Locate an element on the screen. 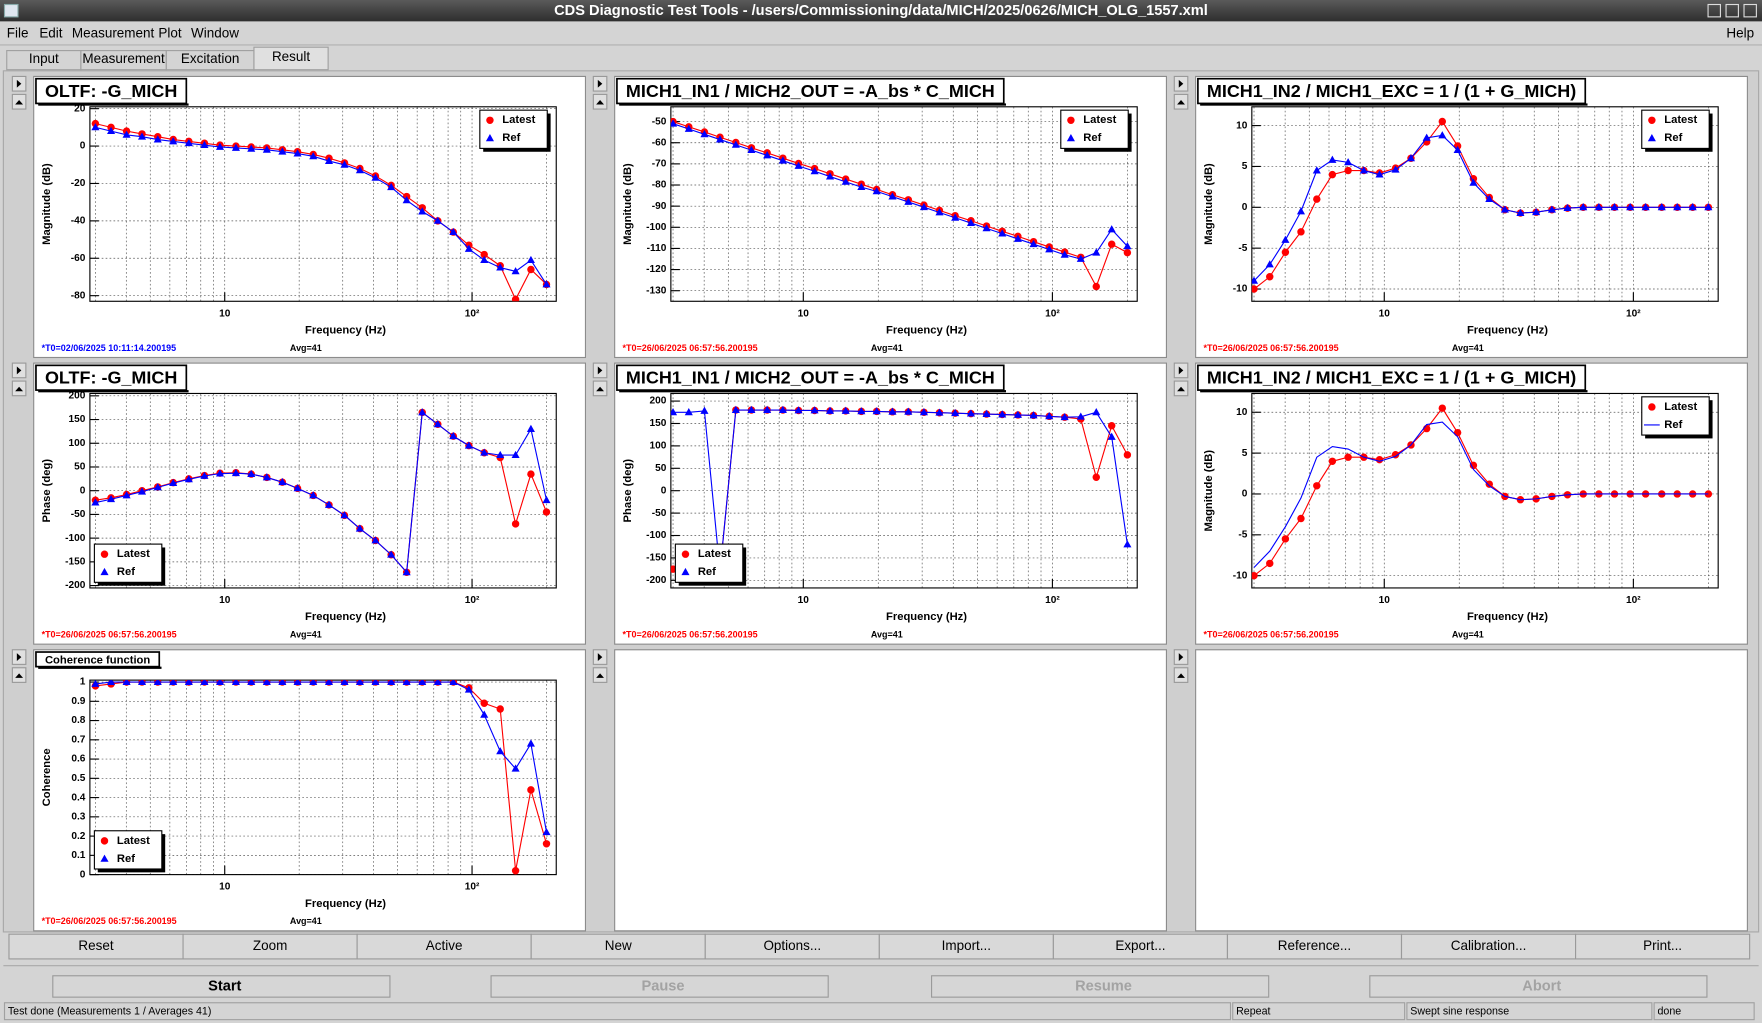  status-segment is located at coordinates (617, 1011).